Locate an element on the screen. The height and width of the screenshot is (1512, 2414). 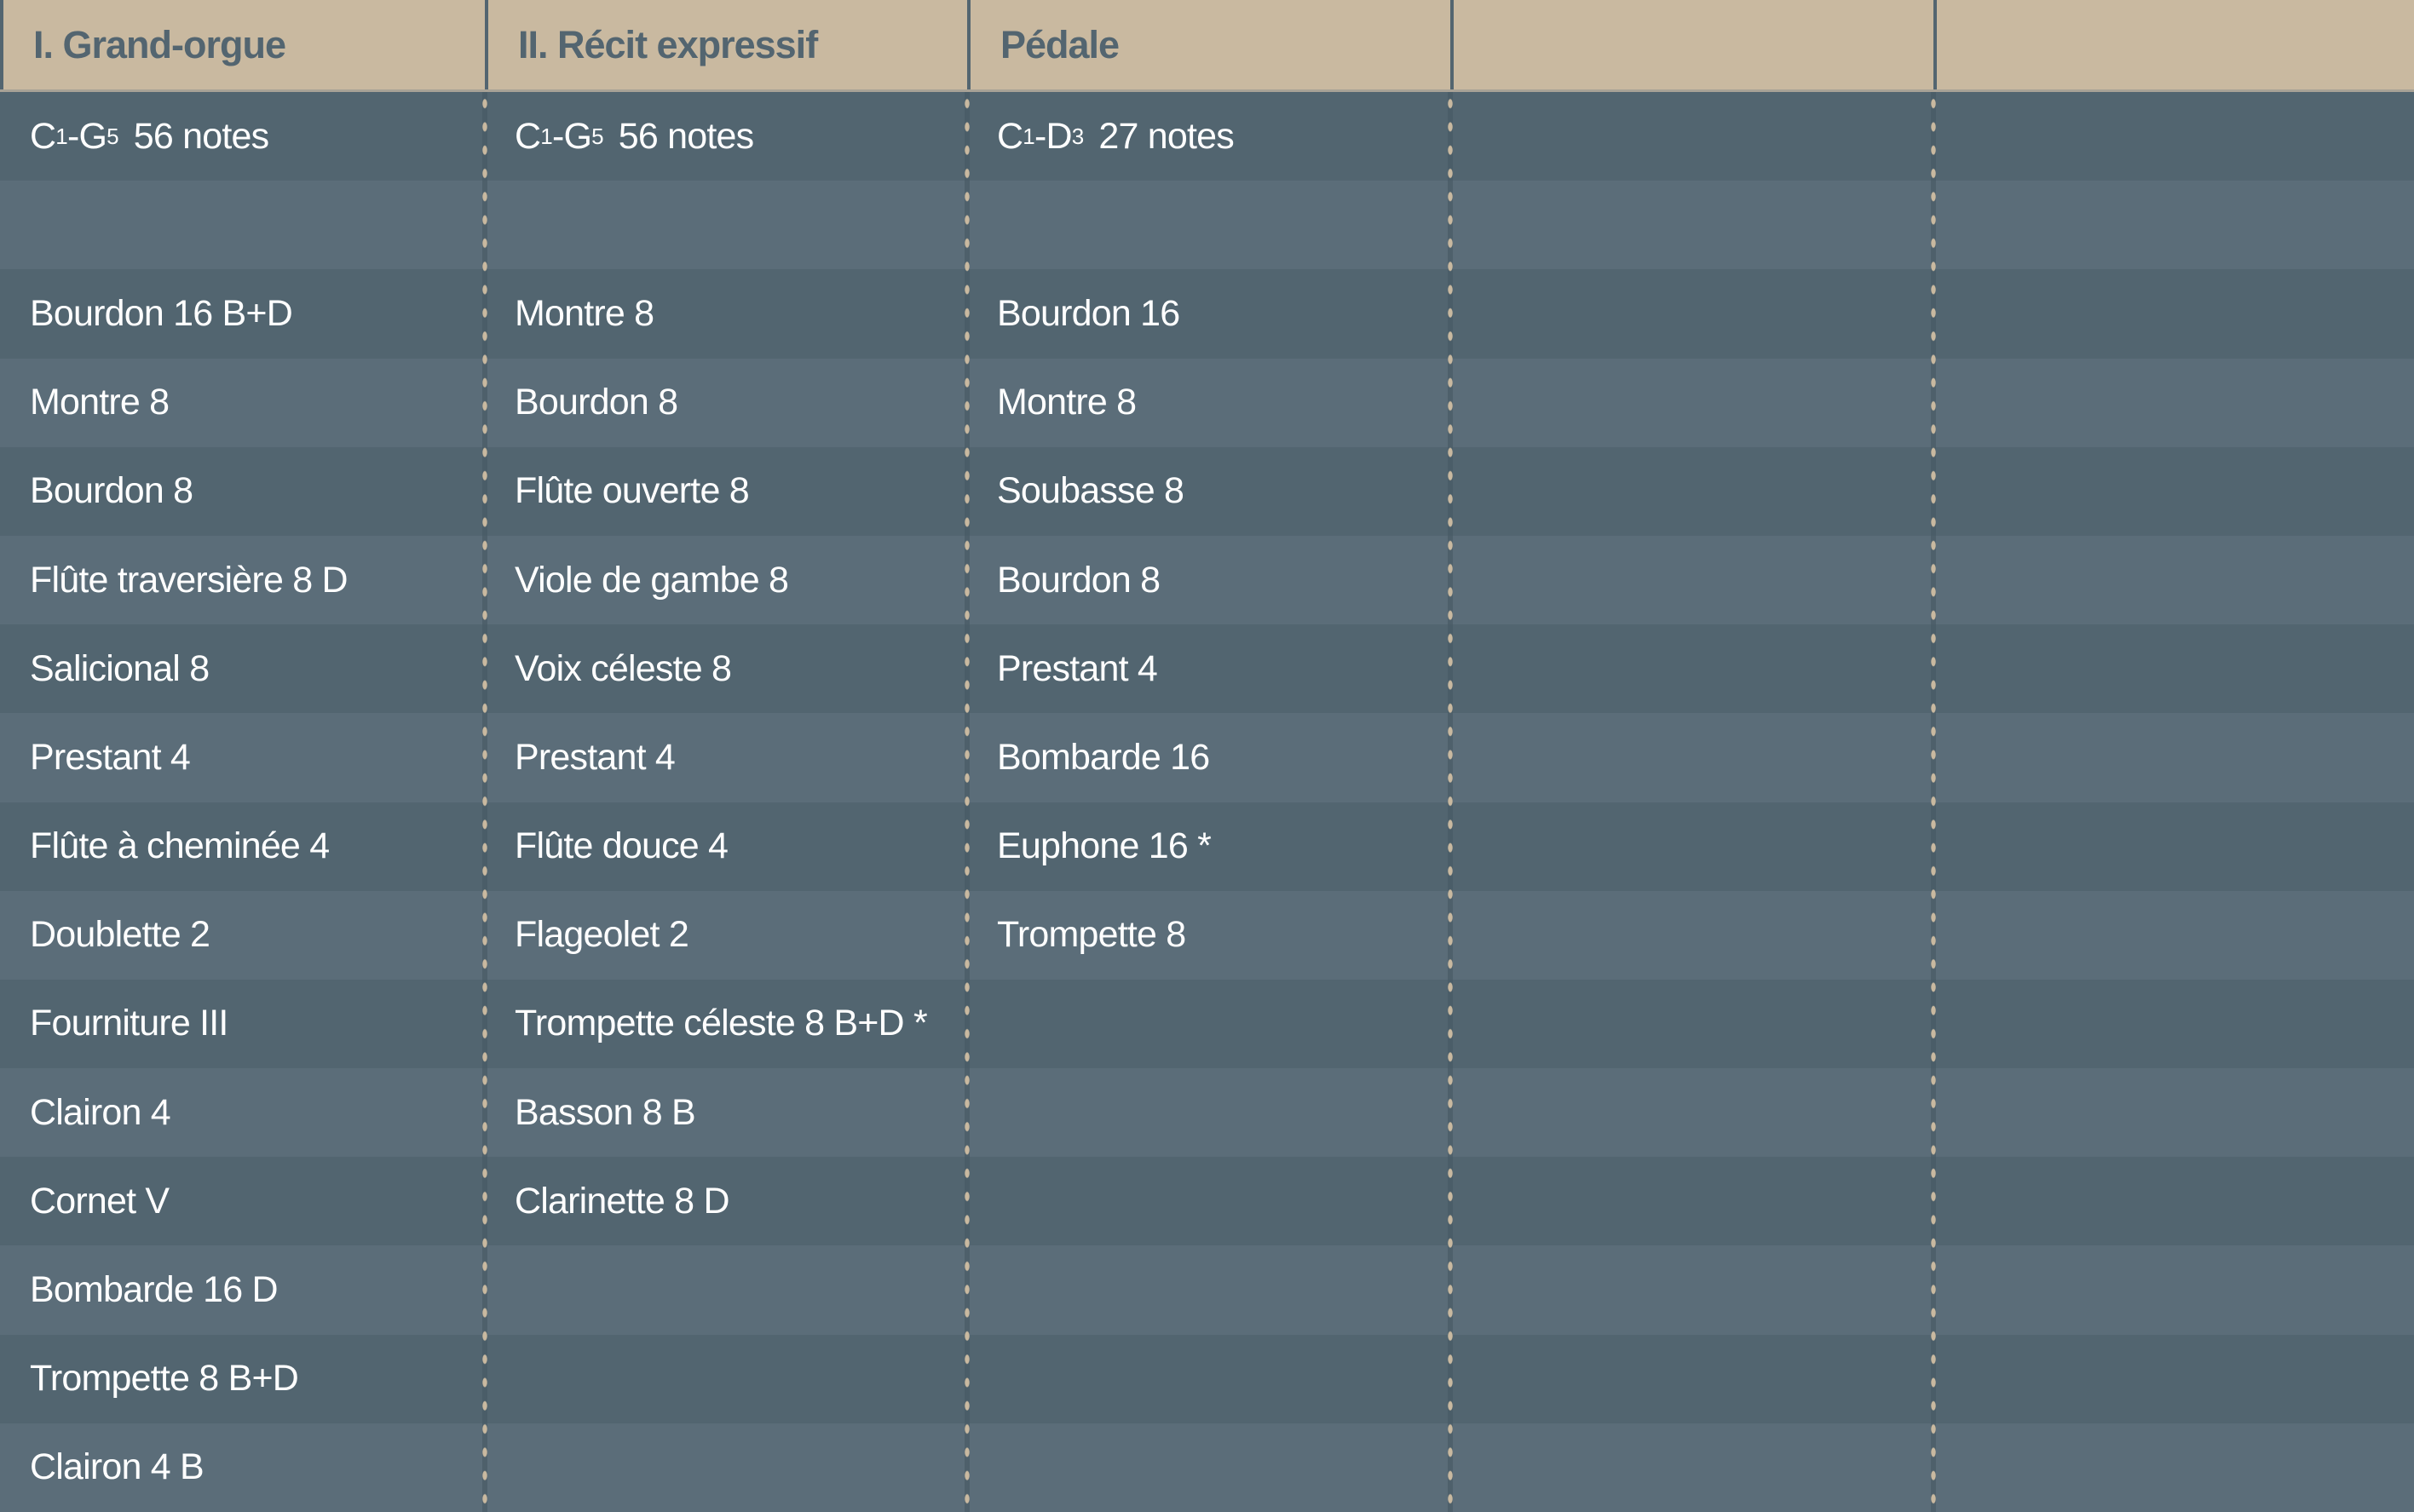
stop-name: Flûte douce 4 is located at coordinates (622, 846).